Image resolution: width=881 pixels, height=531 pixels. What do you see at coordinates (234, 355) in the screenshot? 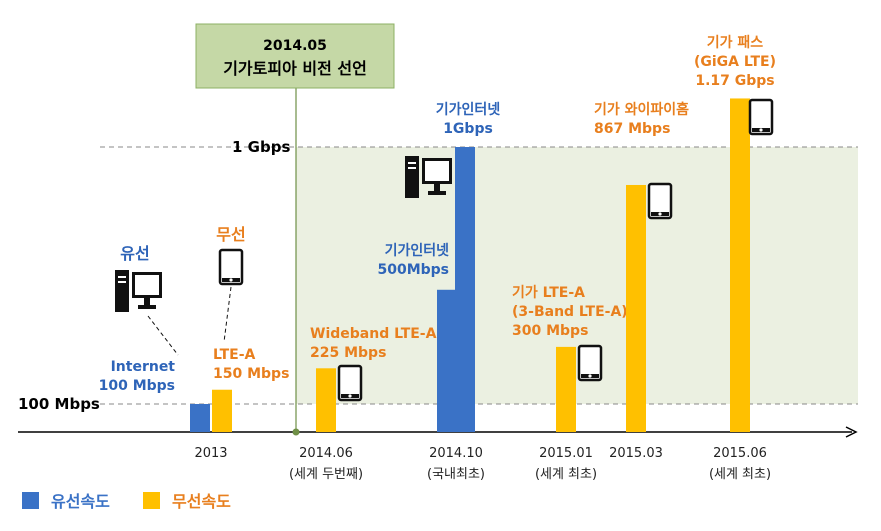
I see `bar-data-label: LTE-A` at bounding box center [234, 355].